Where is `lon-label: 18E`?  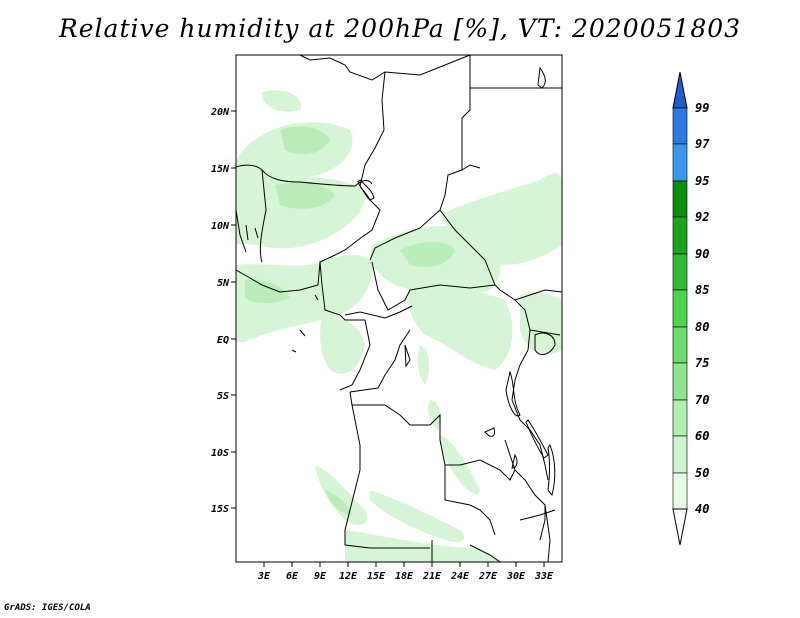
lon-label: 18E is located at coordinates (404, 576).